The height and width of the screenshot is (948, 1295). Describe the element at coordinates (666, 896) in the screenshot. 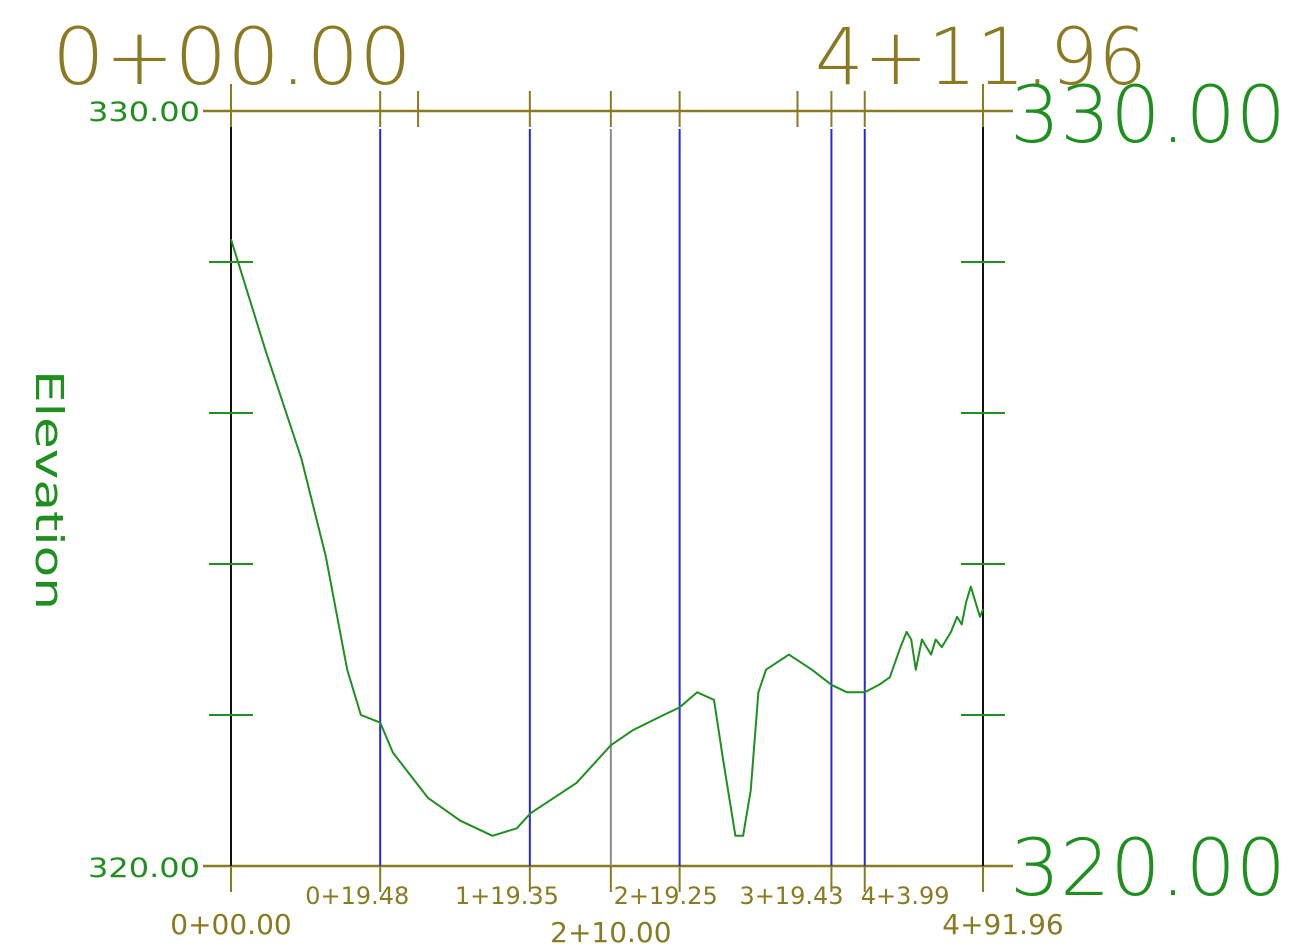

I see `station-label: 2+19.25` at that location.